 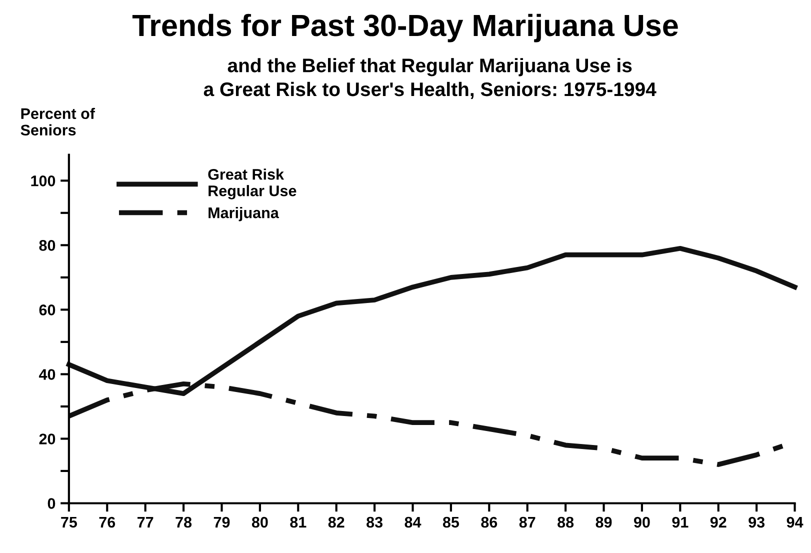 I want to click on chart-subtitle: and the Belief that Regular Marijuana Use is a Great Risk to User's Health, Seniors: 1975-1994, so click(x=430, y=79).